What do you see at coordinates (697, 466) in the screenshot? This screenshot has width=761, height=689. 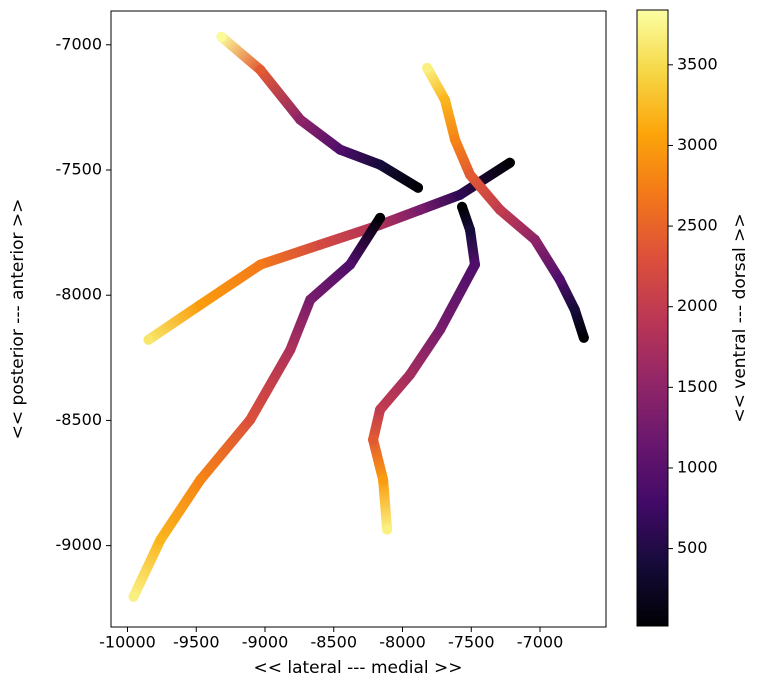 I see `colorbar-tick-label: 1000` at bounding box center [697, 466].